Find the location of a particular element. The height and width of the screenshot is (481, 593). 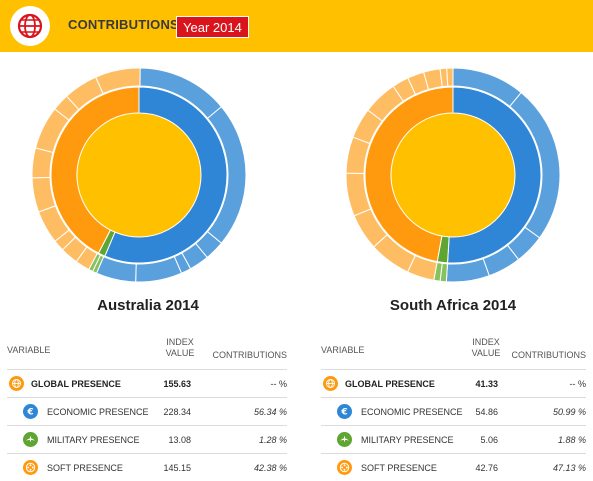

table-row: SOFT PRESENCE 145.15 42.38 % is located at coordinates (147, 467).